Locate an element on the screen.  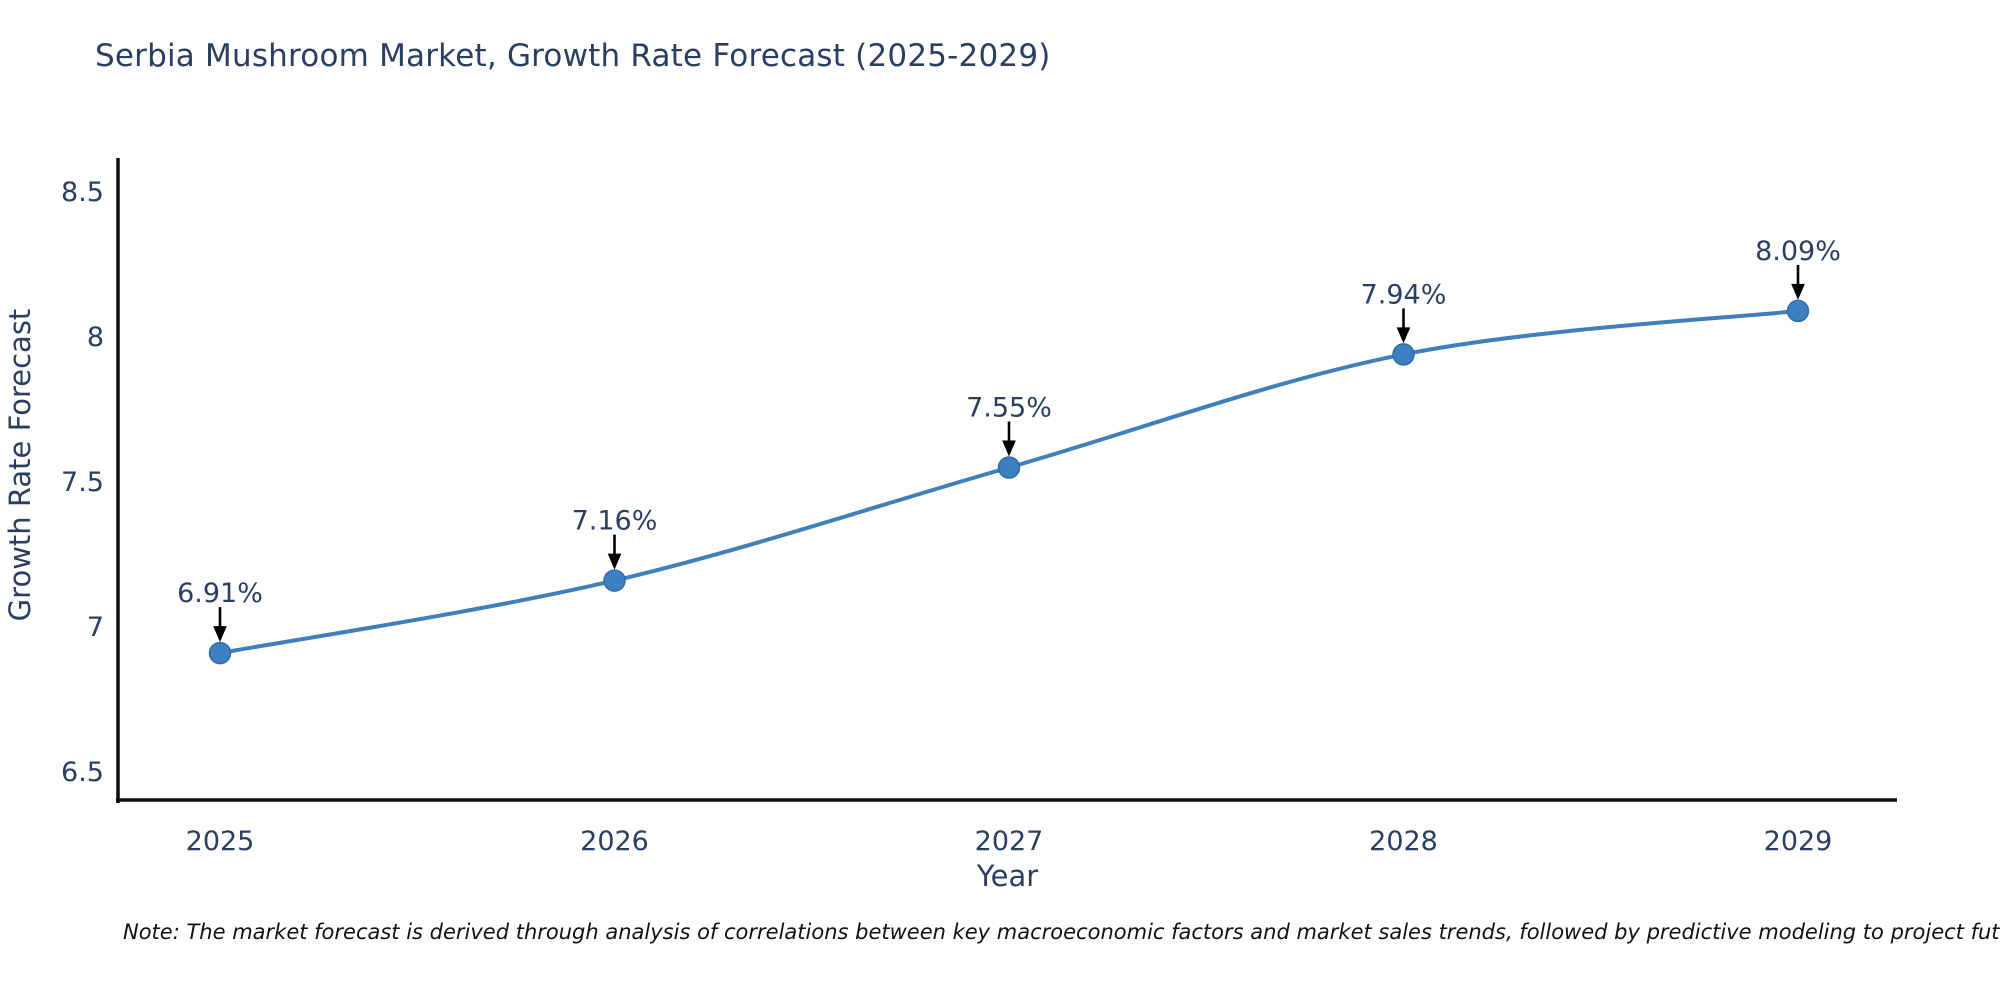
data-point-2026 is located at coordinates (614, 580).